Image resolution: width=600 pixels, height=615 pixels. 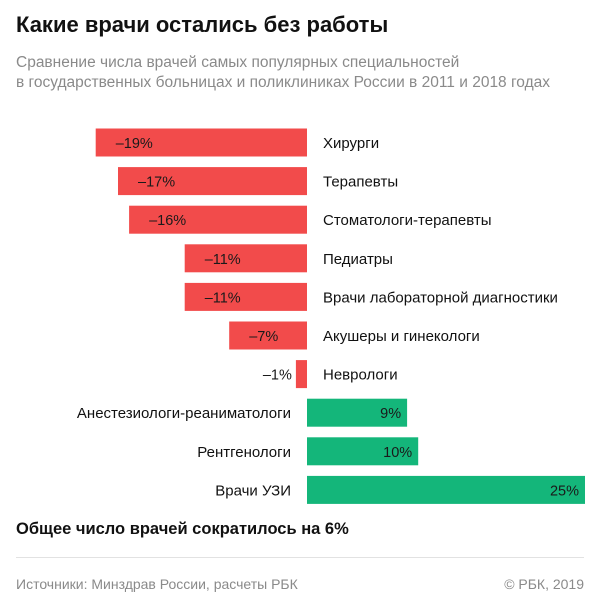 I want to click on value-label: –16%, so click(x=167, y=221).